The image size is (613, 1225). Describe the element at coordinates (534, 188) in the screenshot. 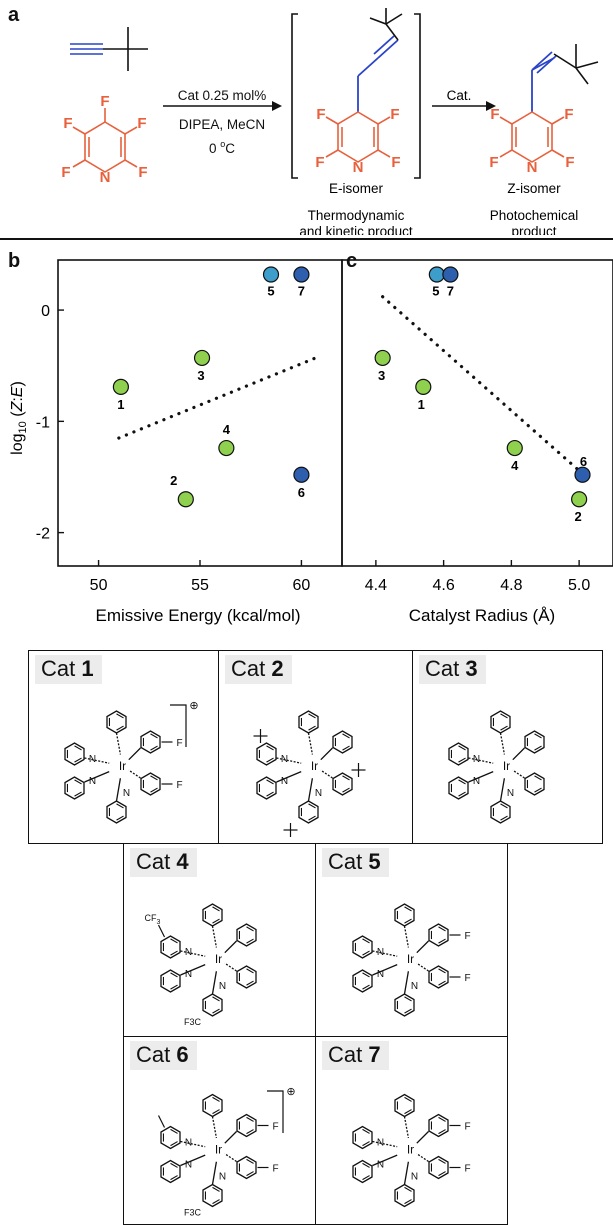

I see `z-isomer-label: Z-isomer` at that location.